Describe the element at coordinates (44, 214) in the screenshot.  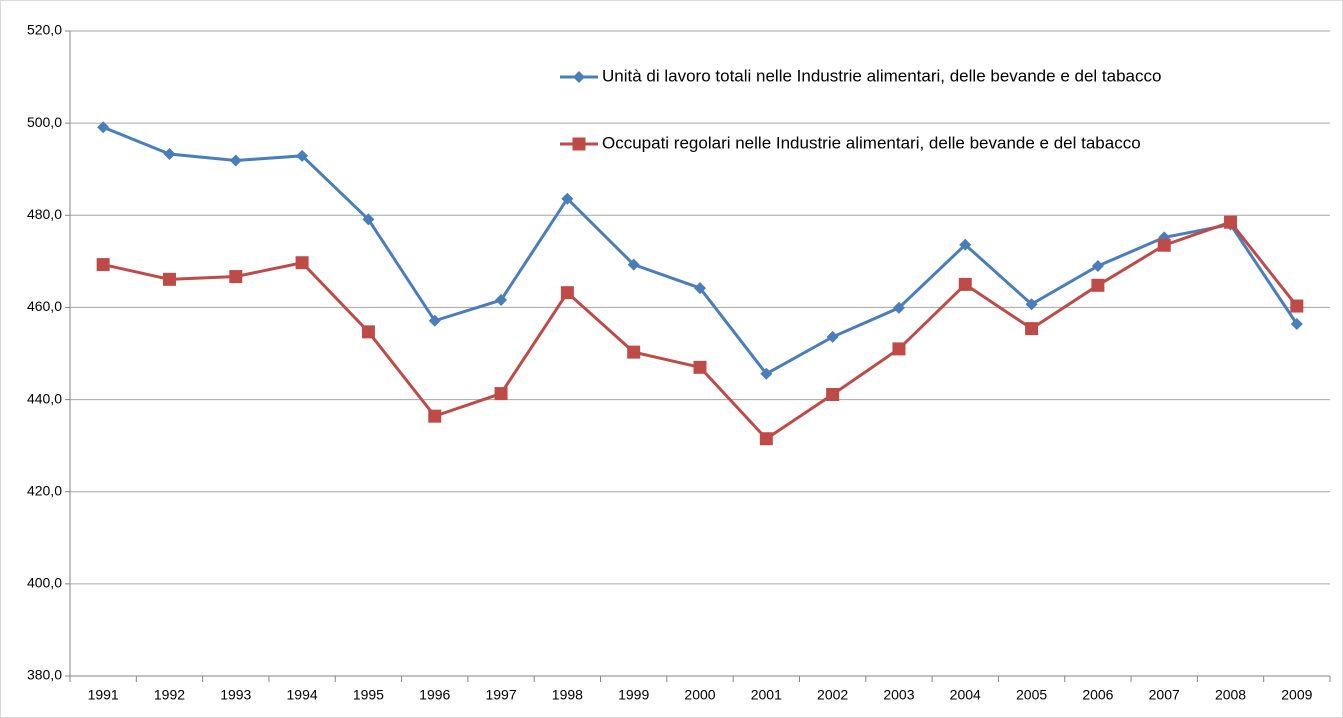
I see `y-tick-label: 480,0` at that location.